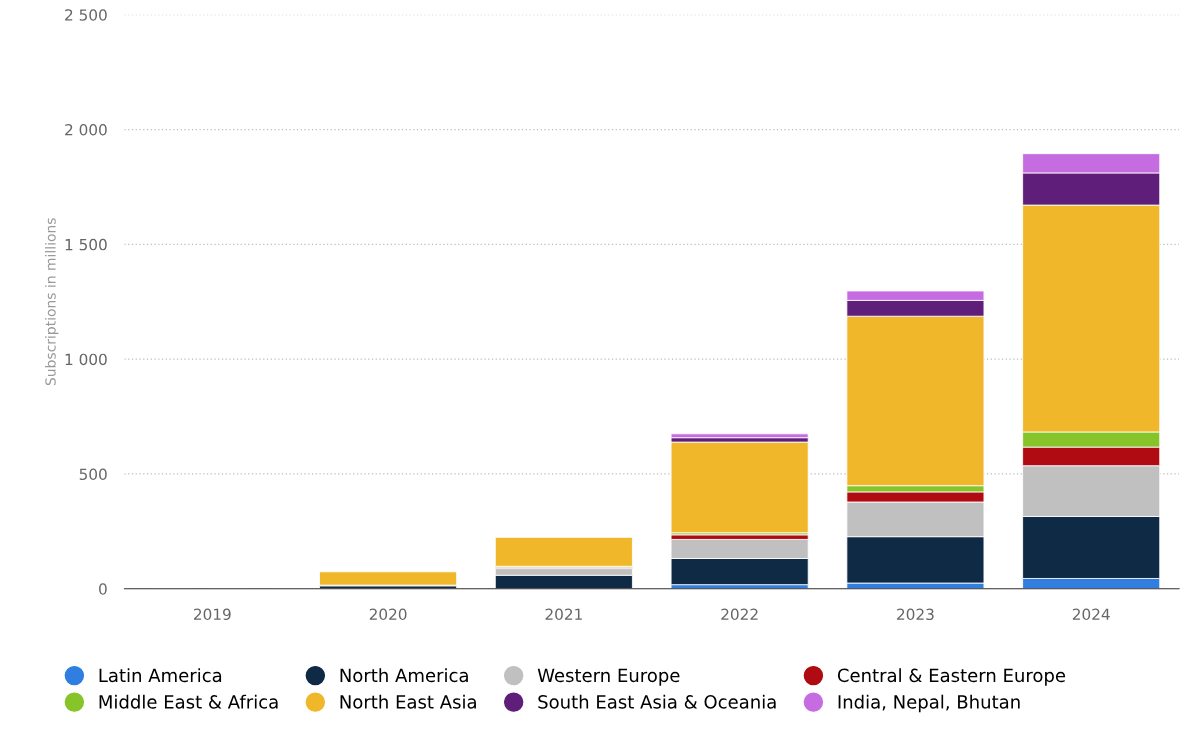 This screenshot has height=736, width=1185. What do you see at coordinates (404, 675) in the screenshot?
I see `legend-label: North America` at bounding box center [404, 675].